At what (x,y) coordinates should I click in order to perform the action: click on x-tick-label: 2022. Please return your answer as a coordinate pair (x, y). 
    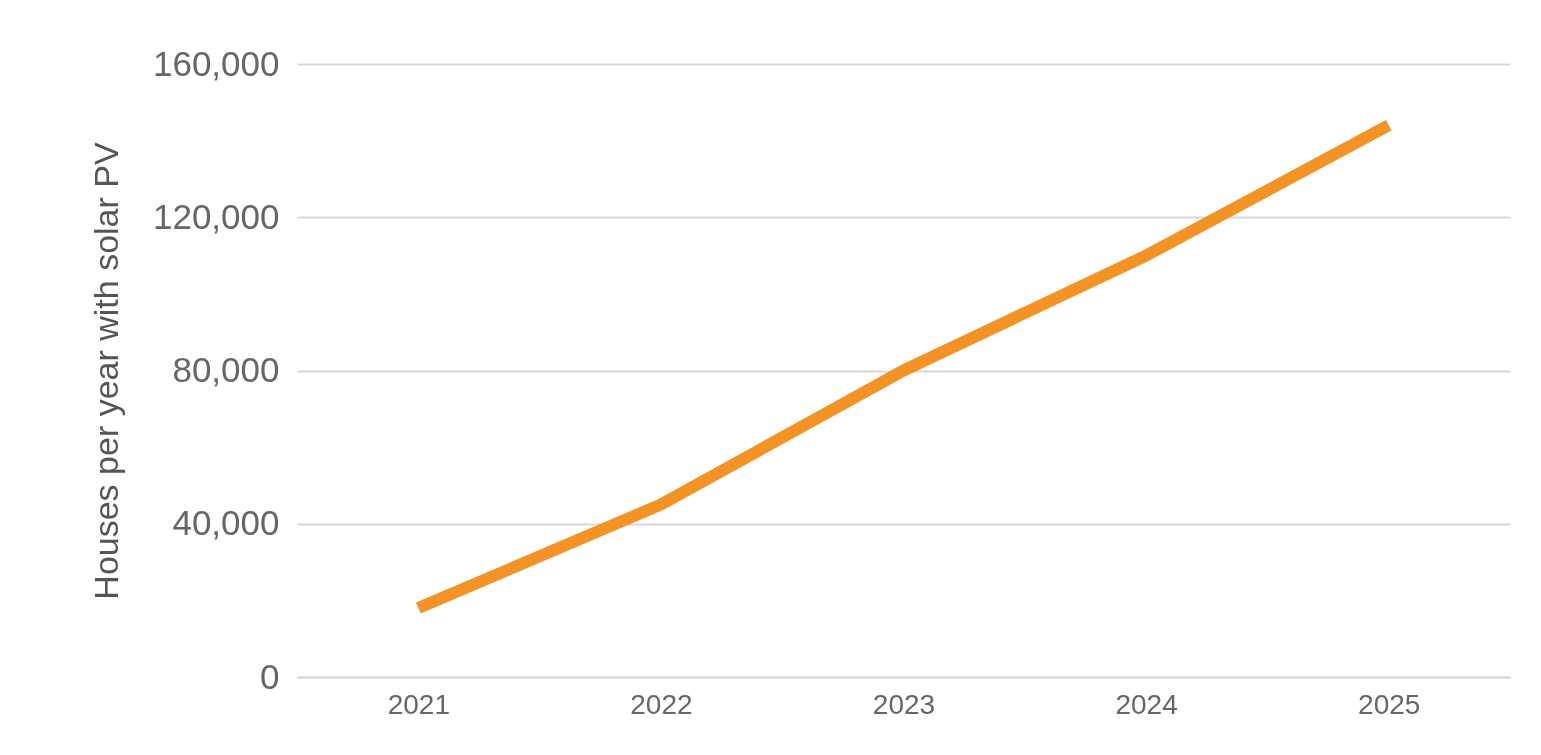
    Looking at the image, I should click on (661, 704).